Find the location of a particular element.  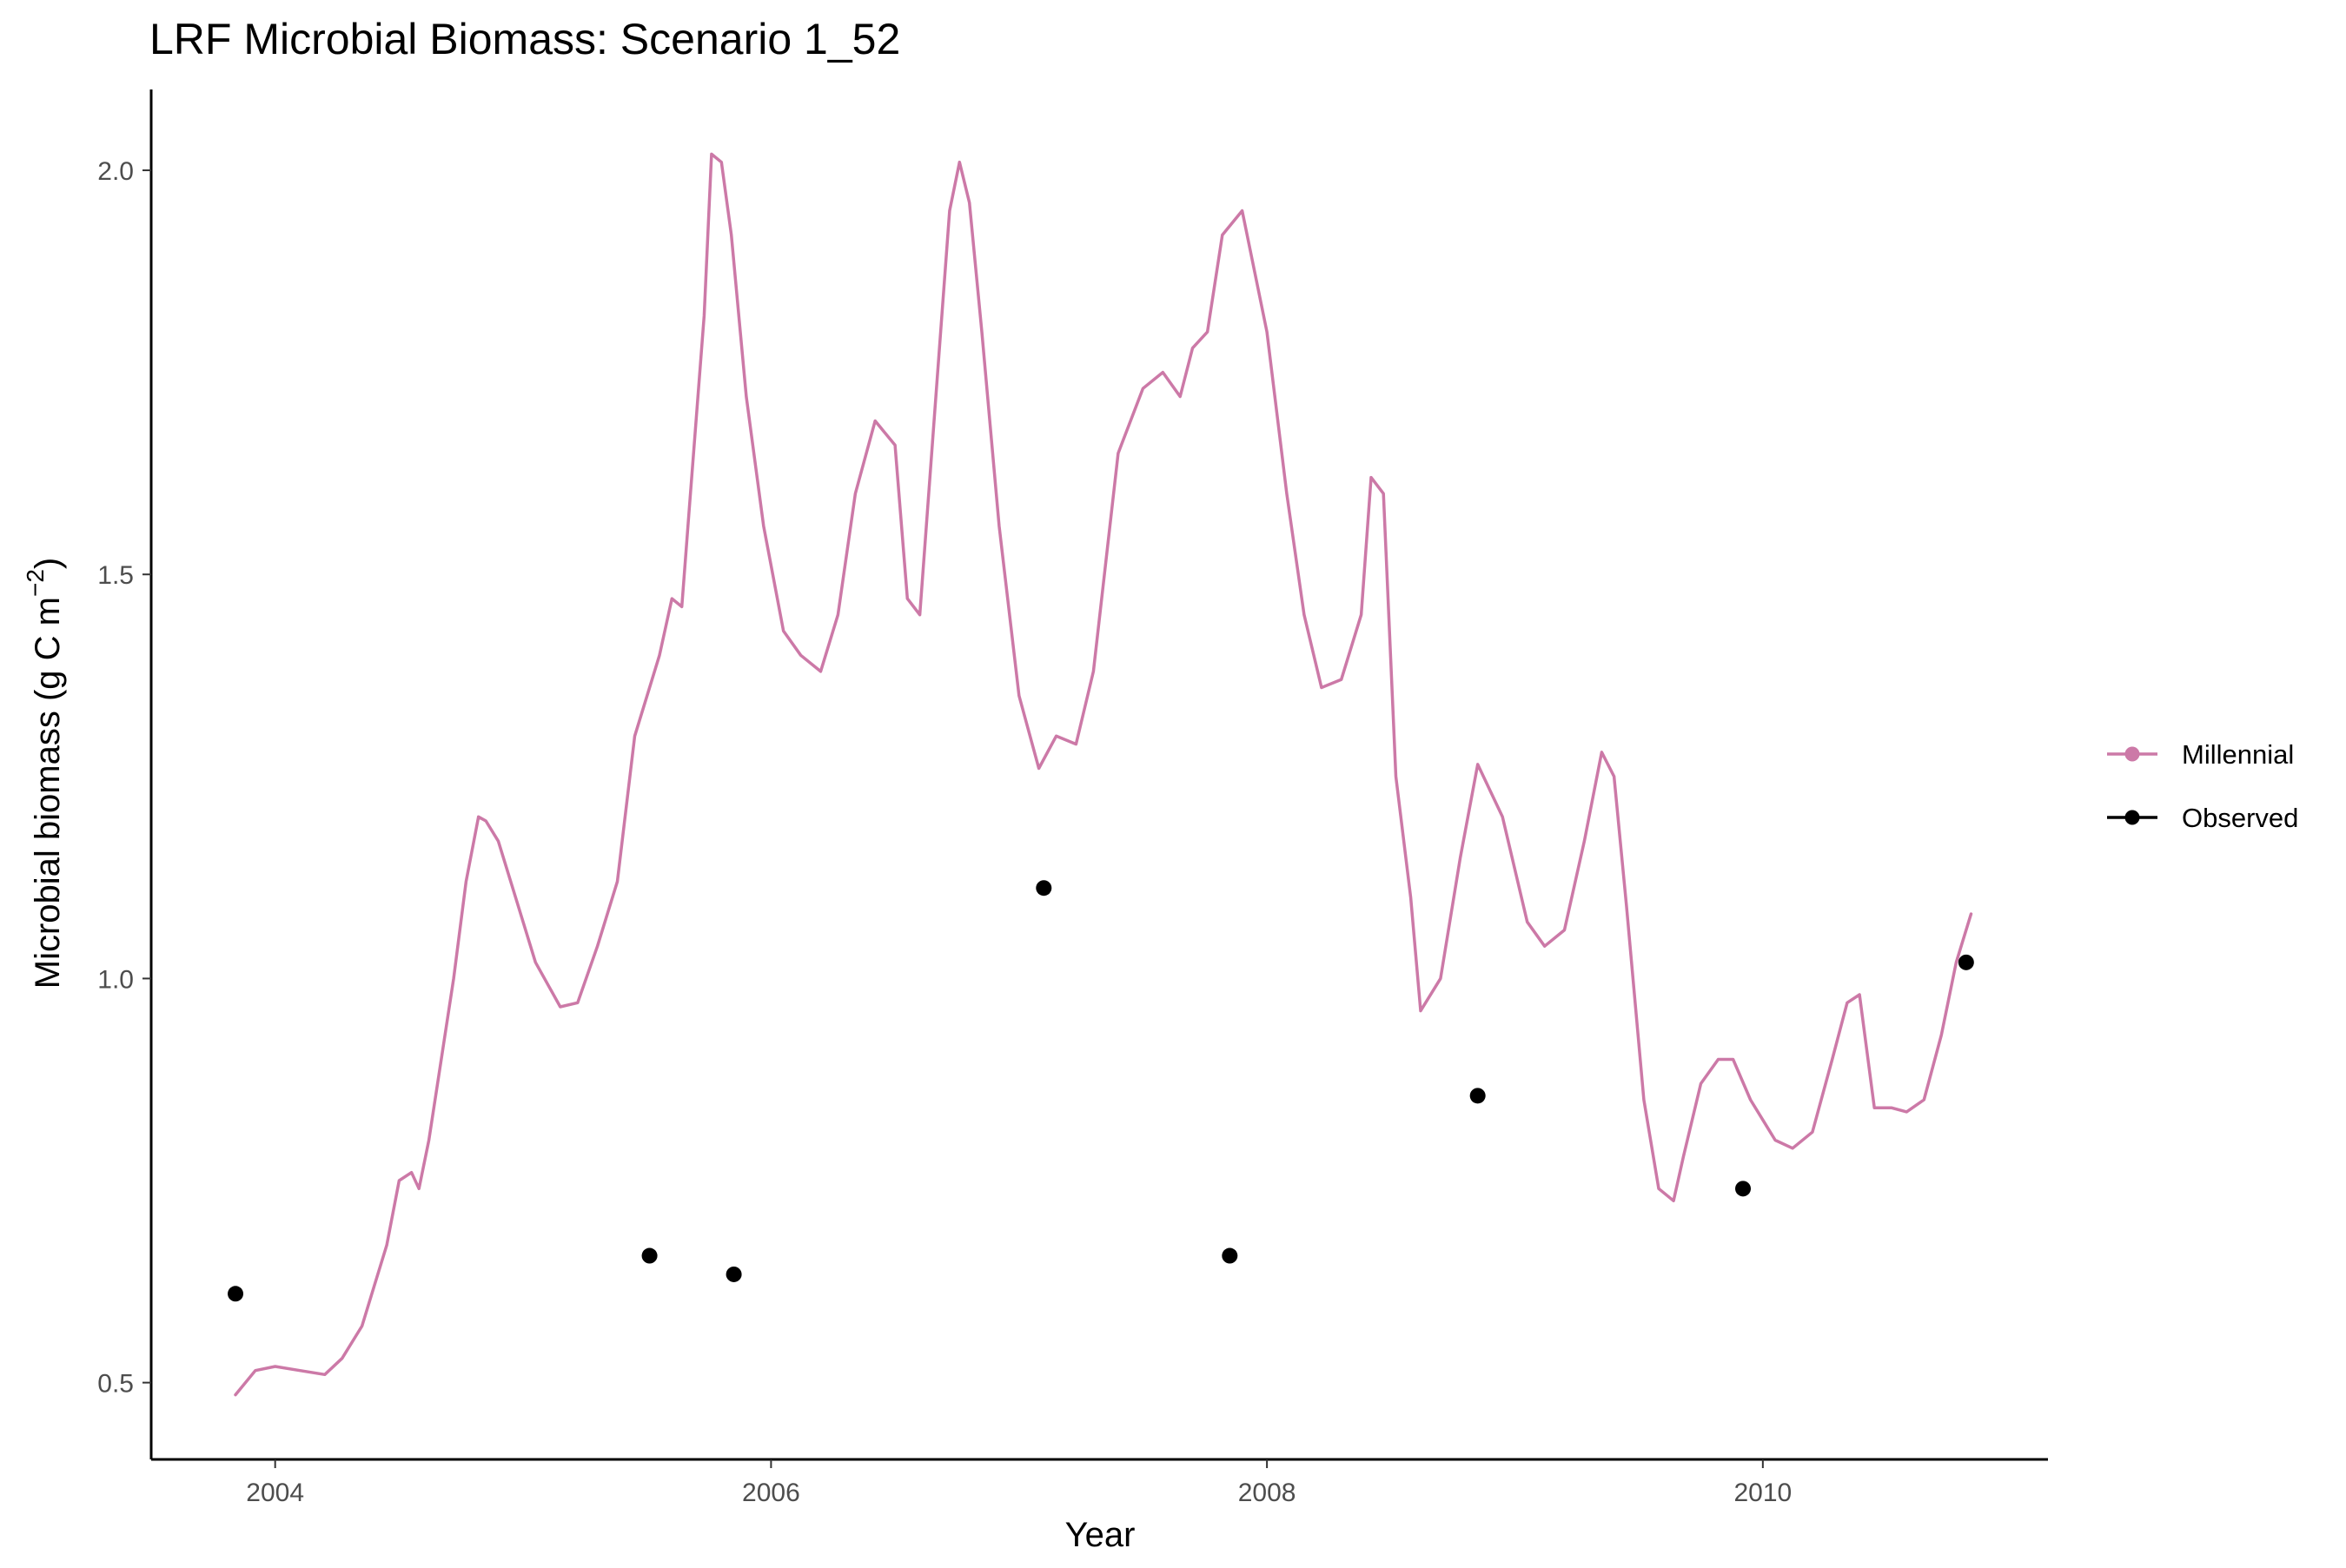

x-axis-title: Year is located at coordinates (1100, 1535).